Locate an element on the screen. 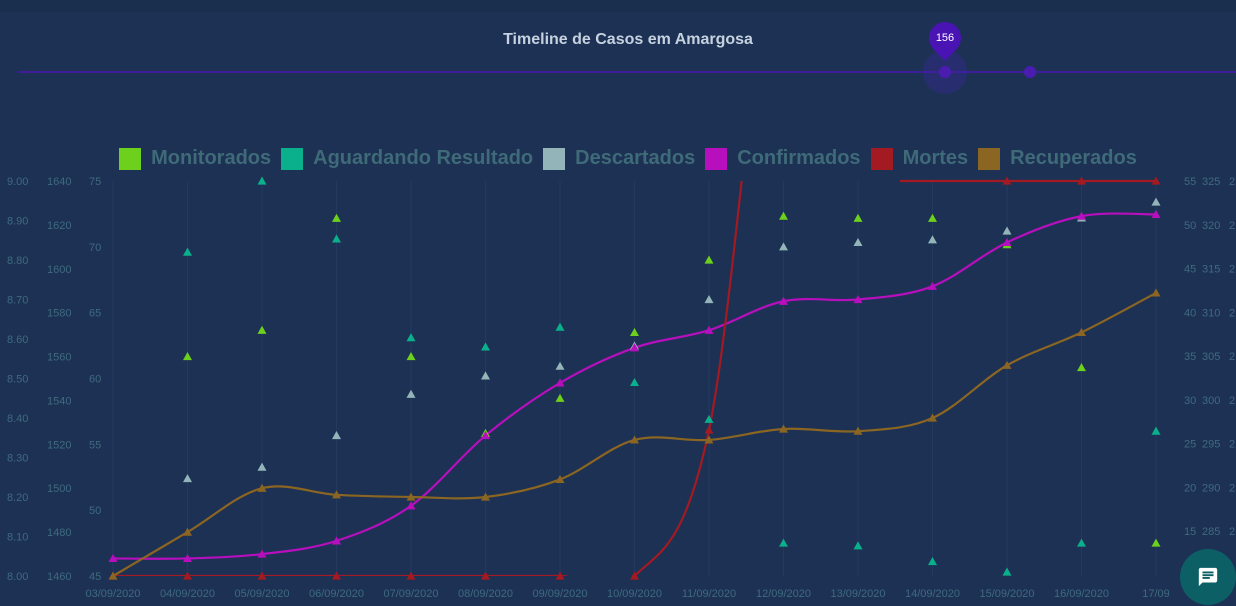  x-tick-label: 04/09/2020 is located at coordinates (187, 594).